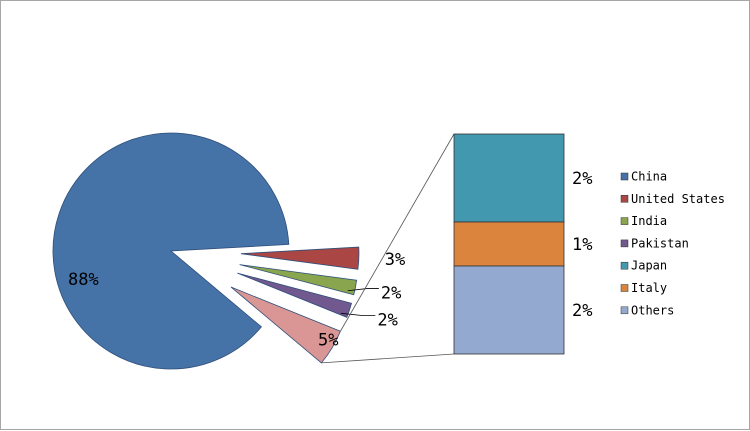 The width and height of the screenshot is (750, 431). What do you see at coordinates (624, 176) in the screenshot?
I see `legend-swatch-china` at bounding box center [624, 176].